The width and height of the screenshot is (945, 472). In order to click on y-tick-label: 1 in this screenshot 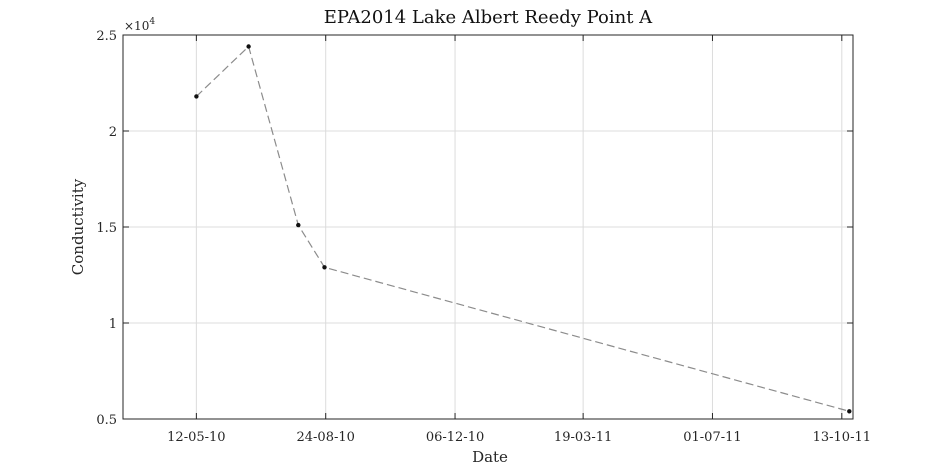, I will do `click(113, 324)`.